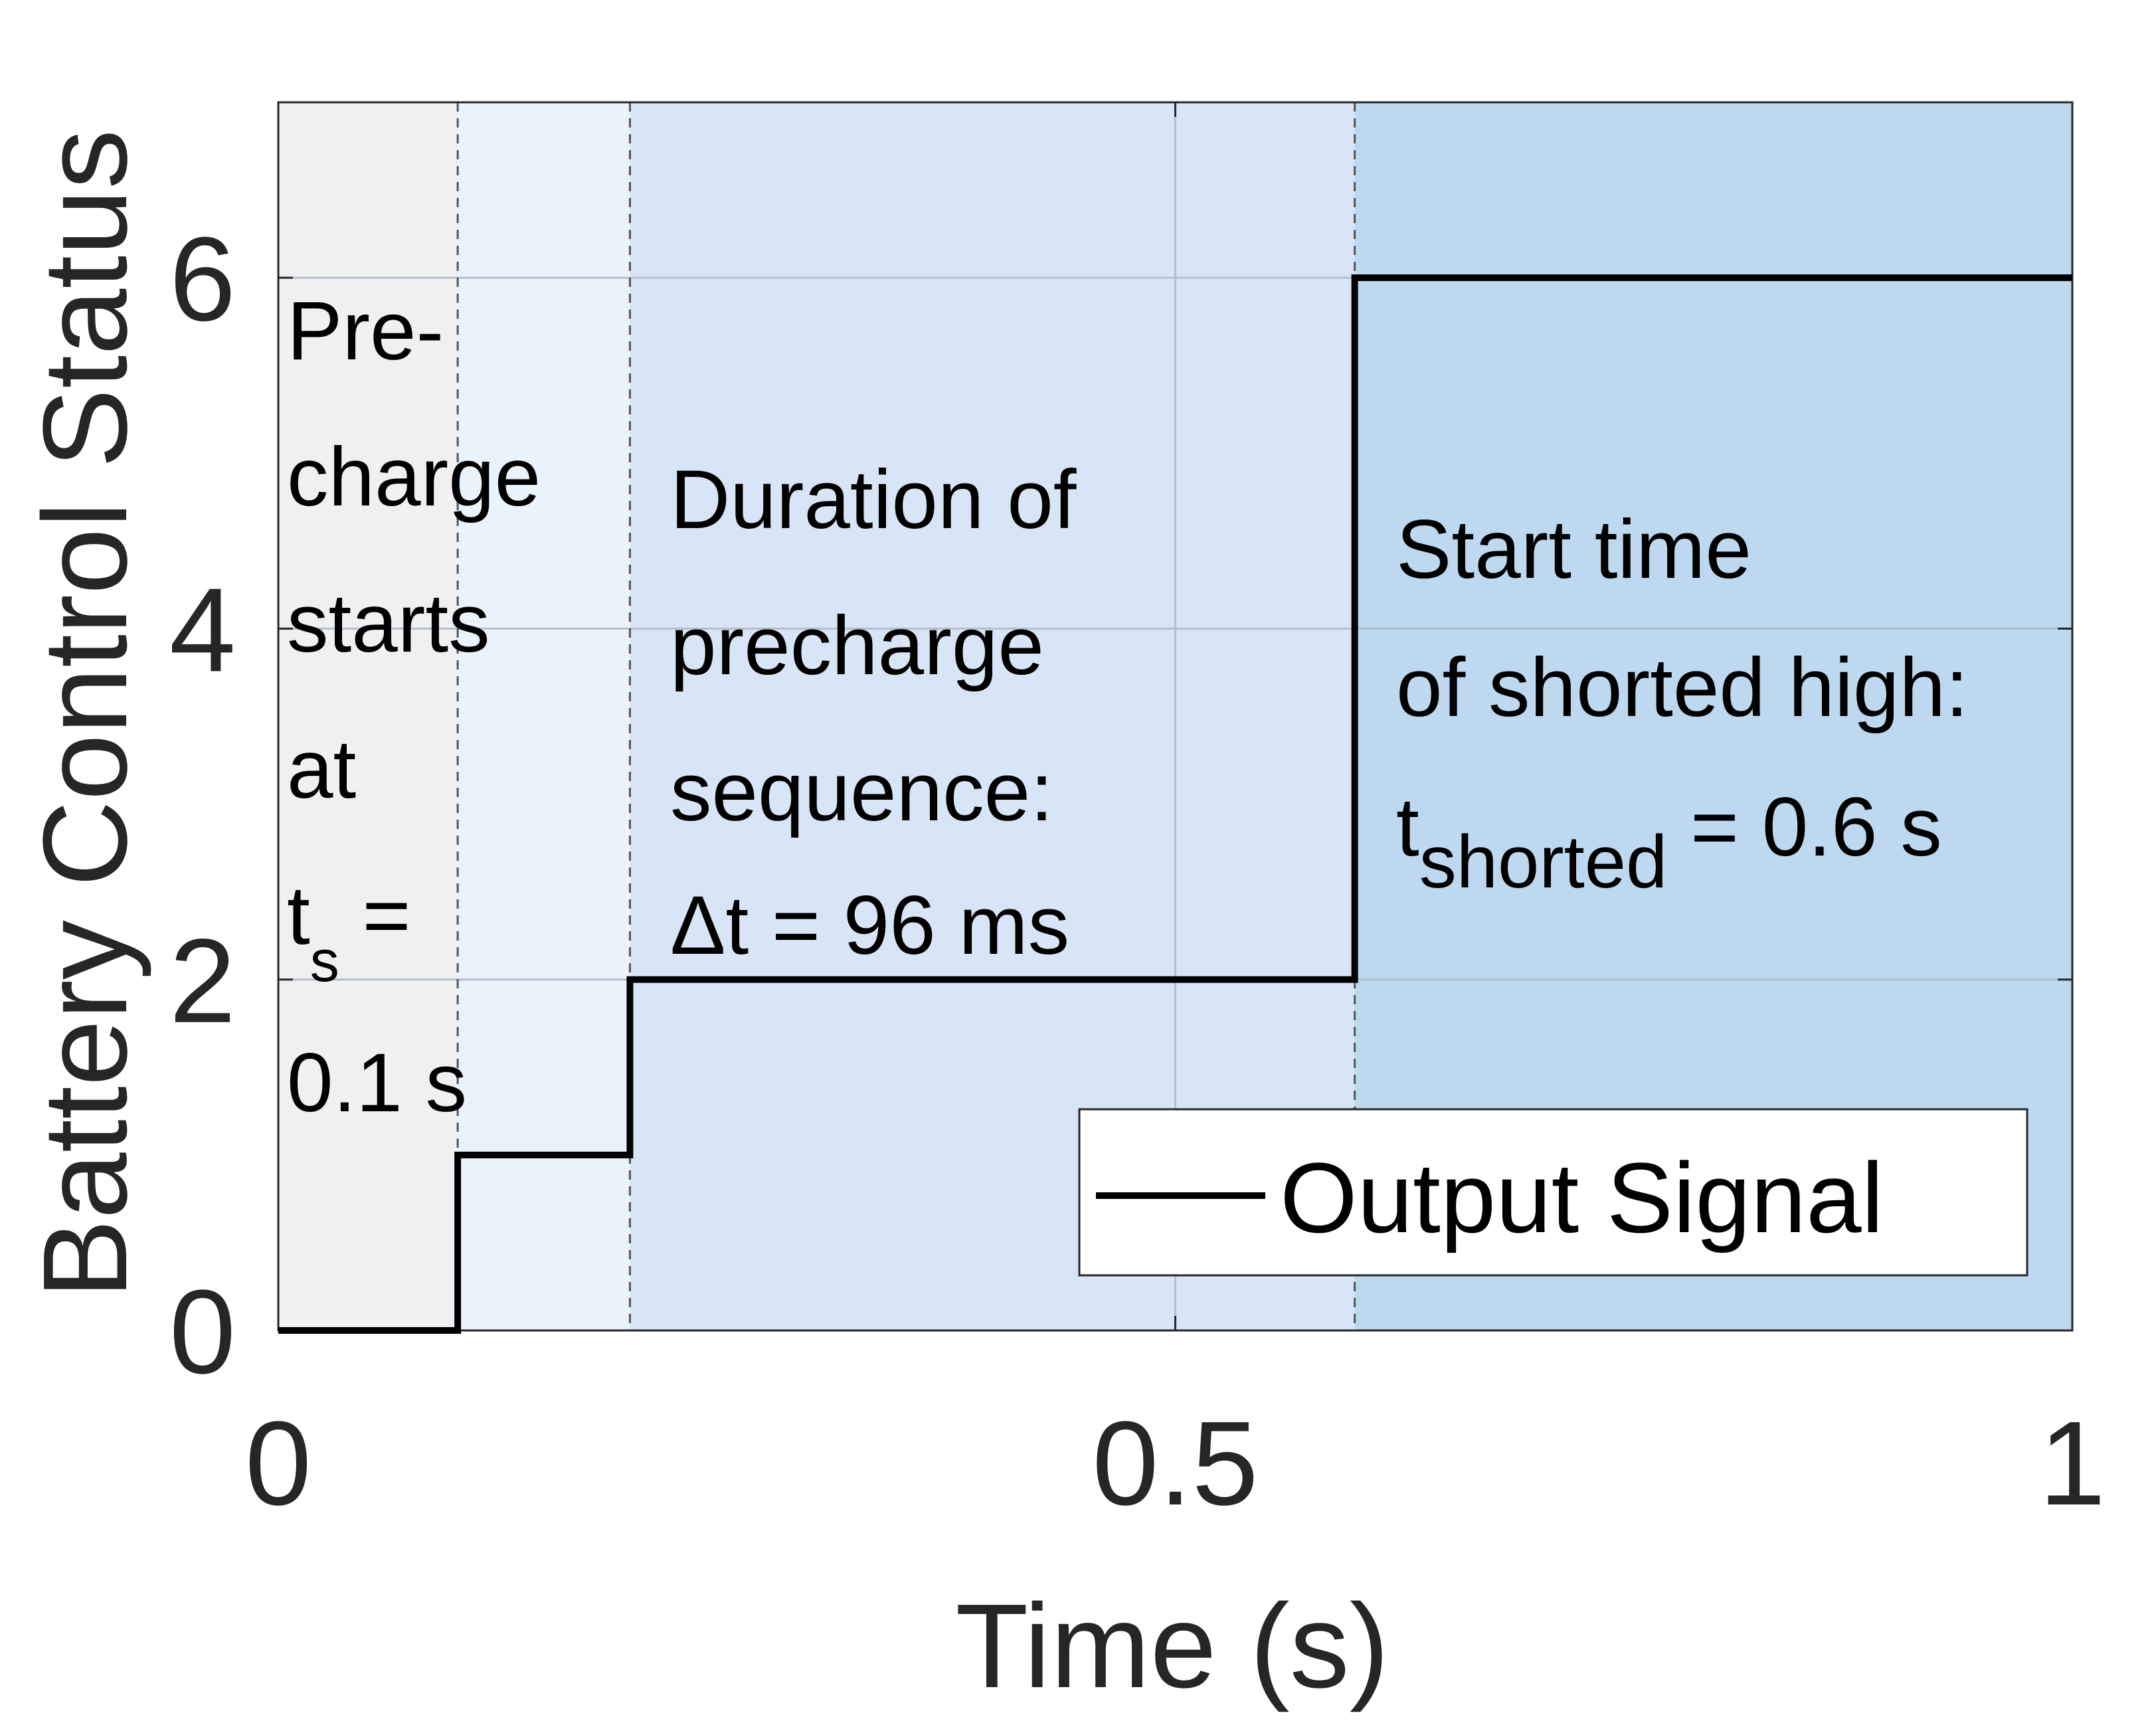 The width and height of the screenshot is (2156, 1725). I want to click on annotation-precharge-value: 0.1 s, so click(377, 1083).